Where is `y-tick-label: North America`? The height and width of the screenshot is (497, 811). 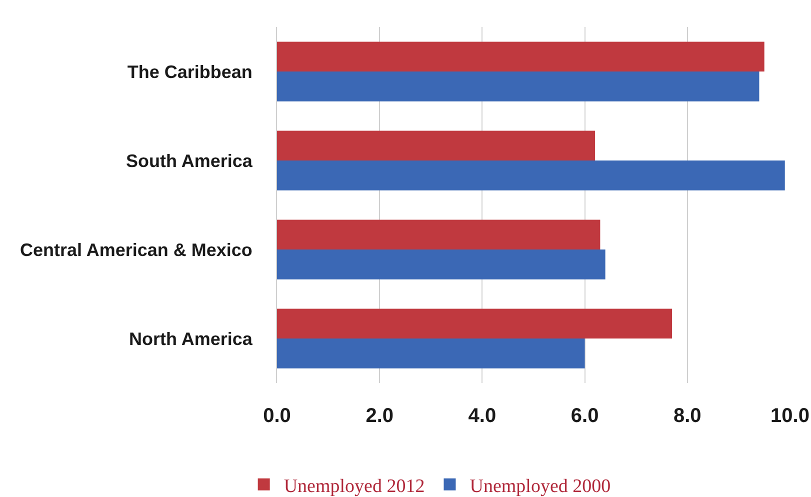
y-tick-label: North America is located at coordinates (191, 338).